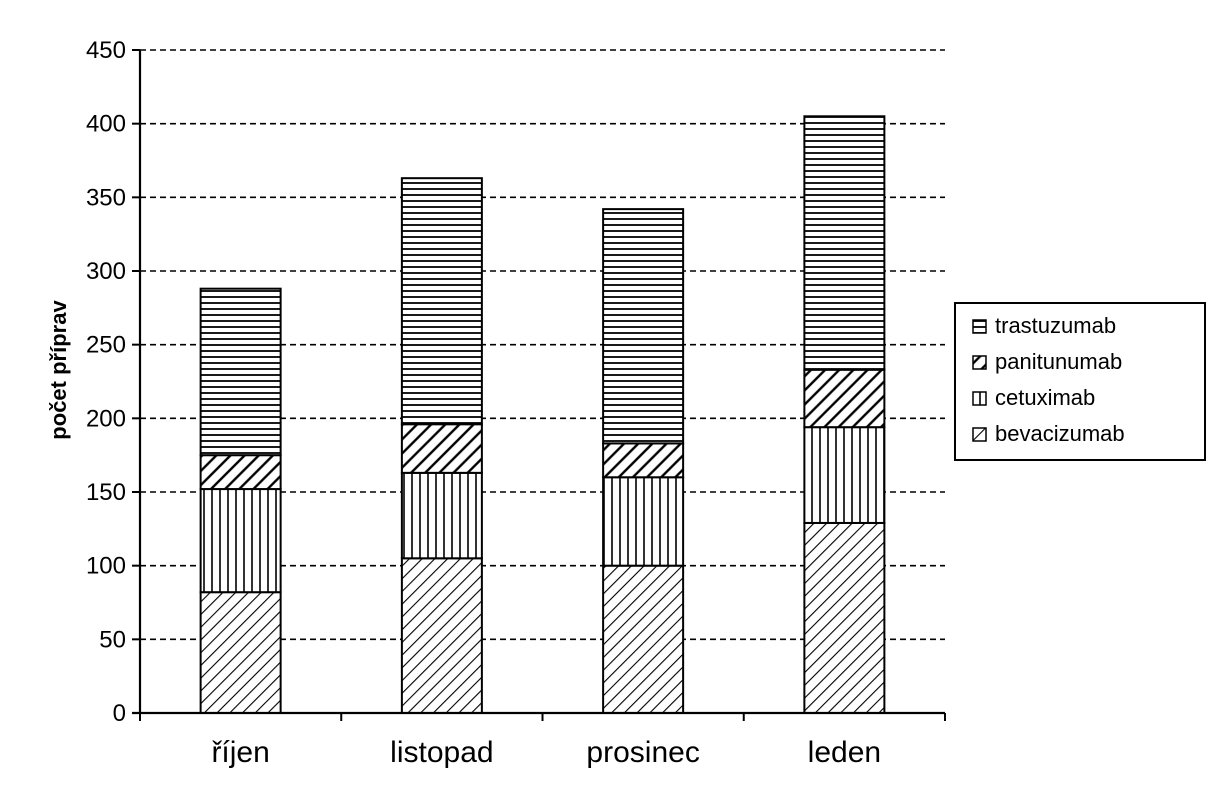  Describe the element at coordinates (106, 50) in the screenshot. I see `y-tick-label: 450` at that location.